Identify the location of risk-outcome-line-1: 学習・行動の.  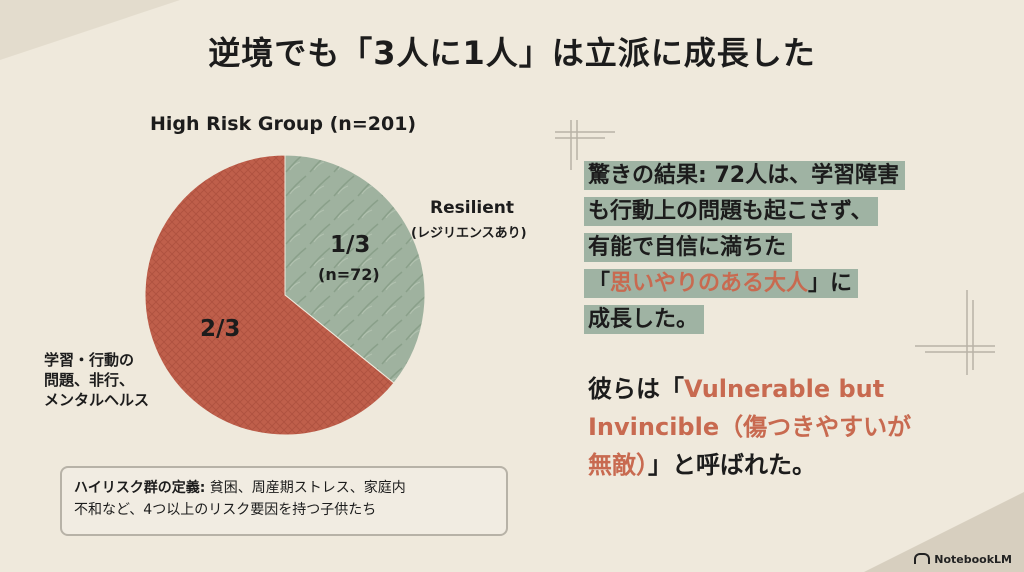
(89, 360).